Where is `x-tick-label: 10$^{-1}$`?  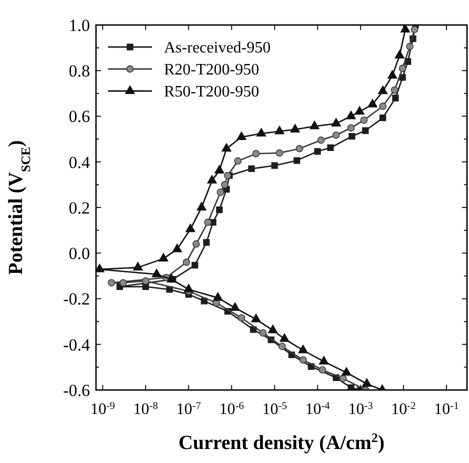 x-tick-label: 10$^{-1}$ is located at coordinates (446, 409).